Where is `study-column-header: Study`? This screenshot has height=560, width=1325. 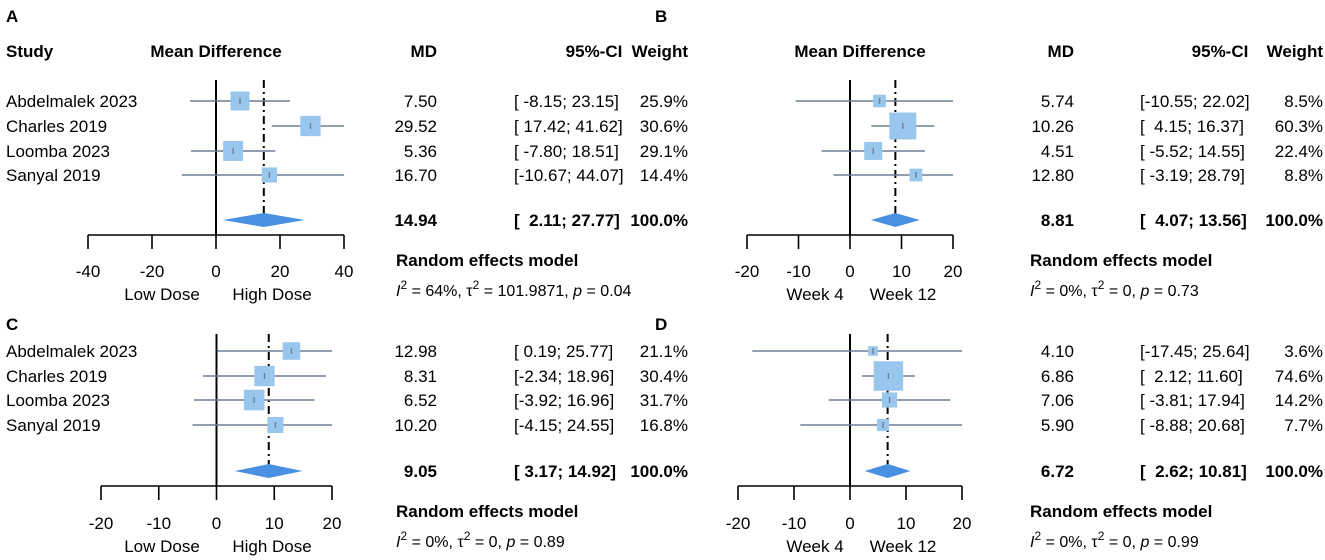
study-column-header: Study is located at coordinates (30, 51).